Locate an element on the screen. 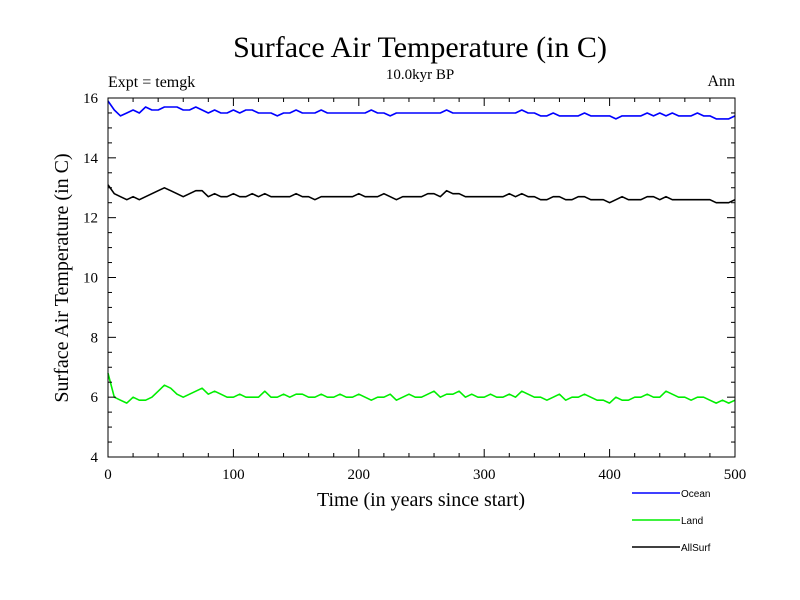 Image resolution: width=800 pixels, height=600 pixels. x-tick-label: 500 is located at coordinates (735, 475).